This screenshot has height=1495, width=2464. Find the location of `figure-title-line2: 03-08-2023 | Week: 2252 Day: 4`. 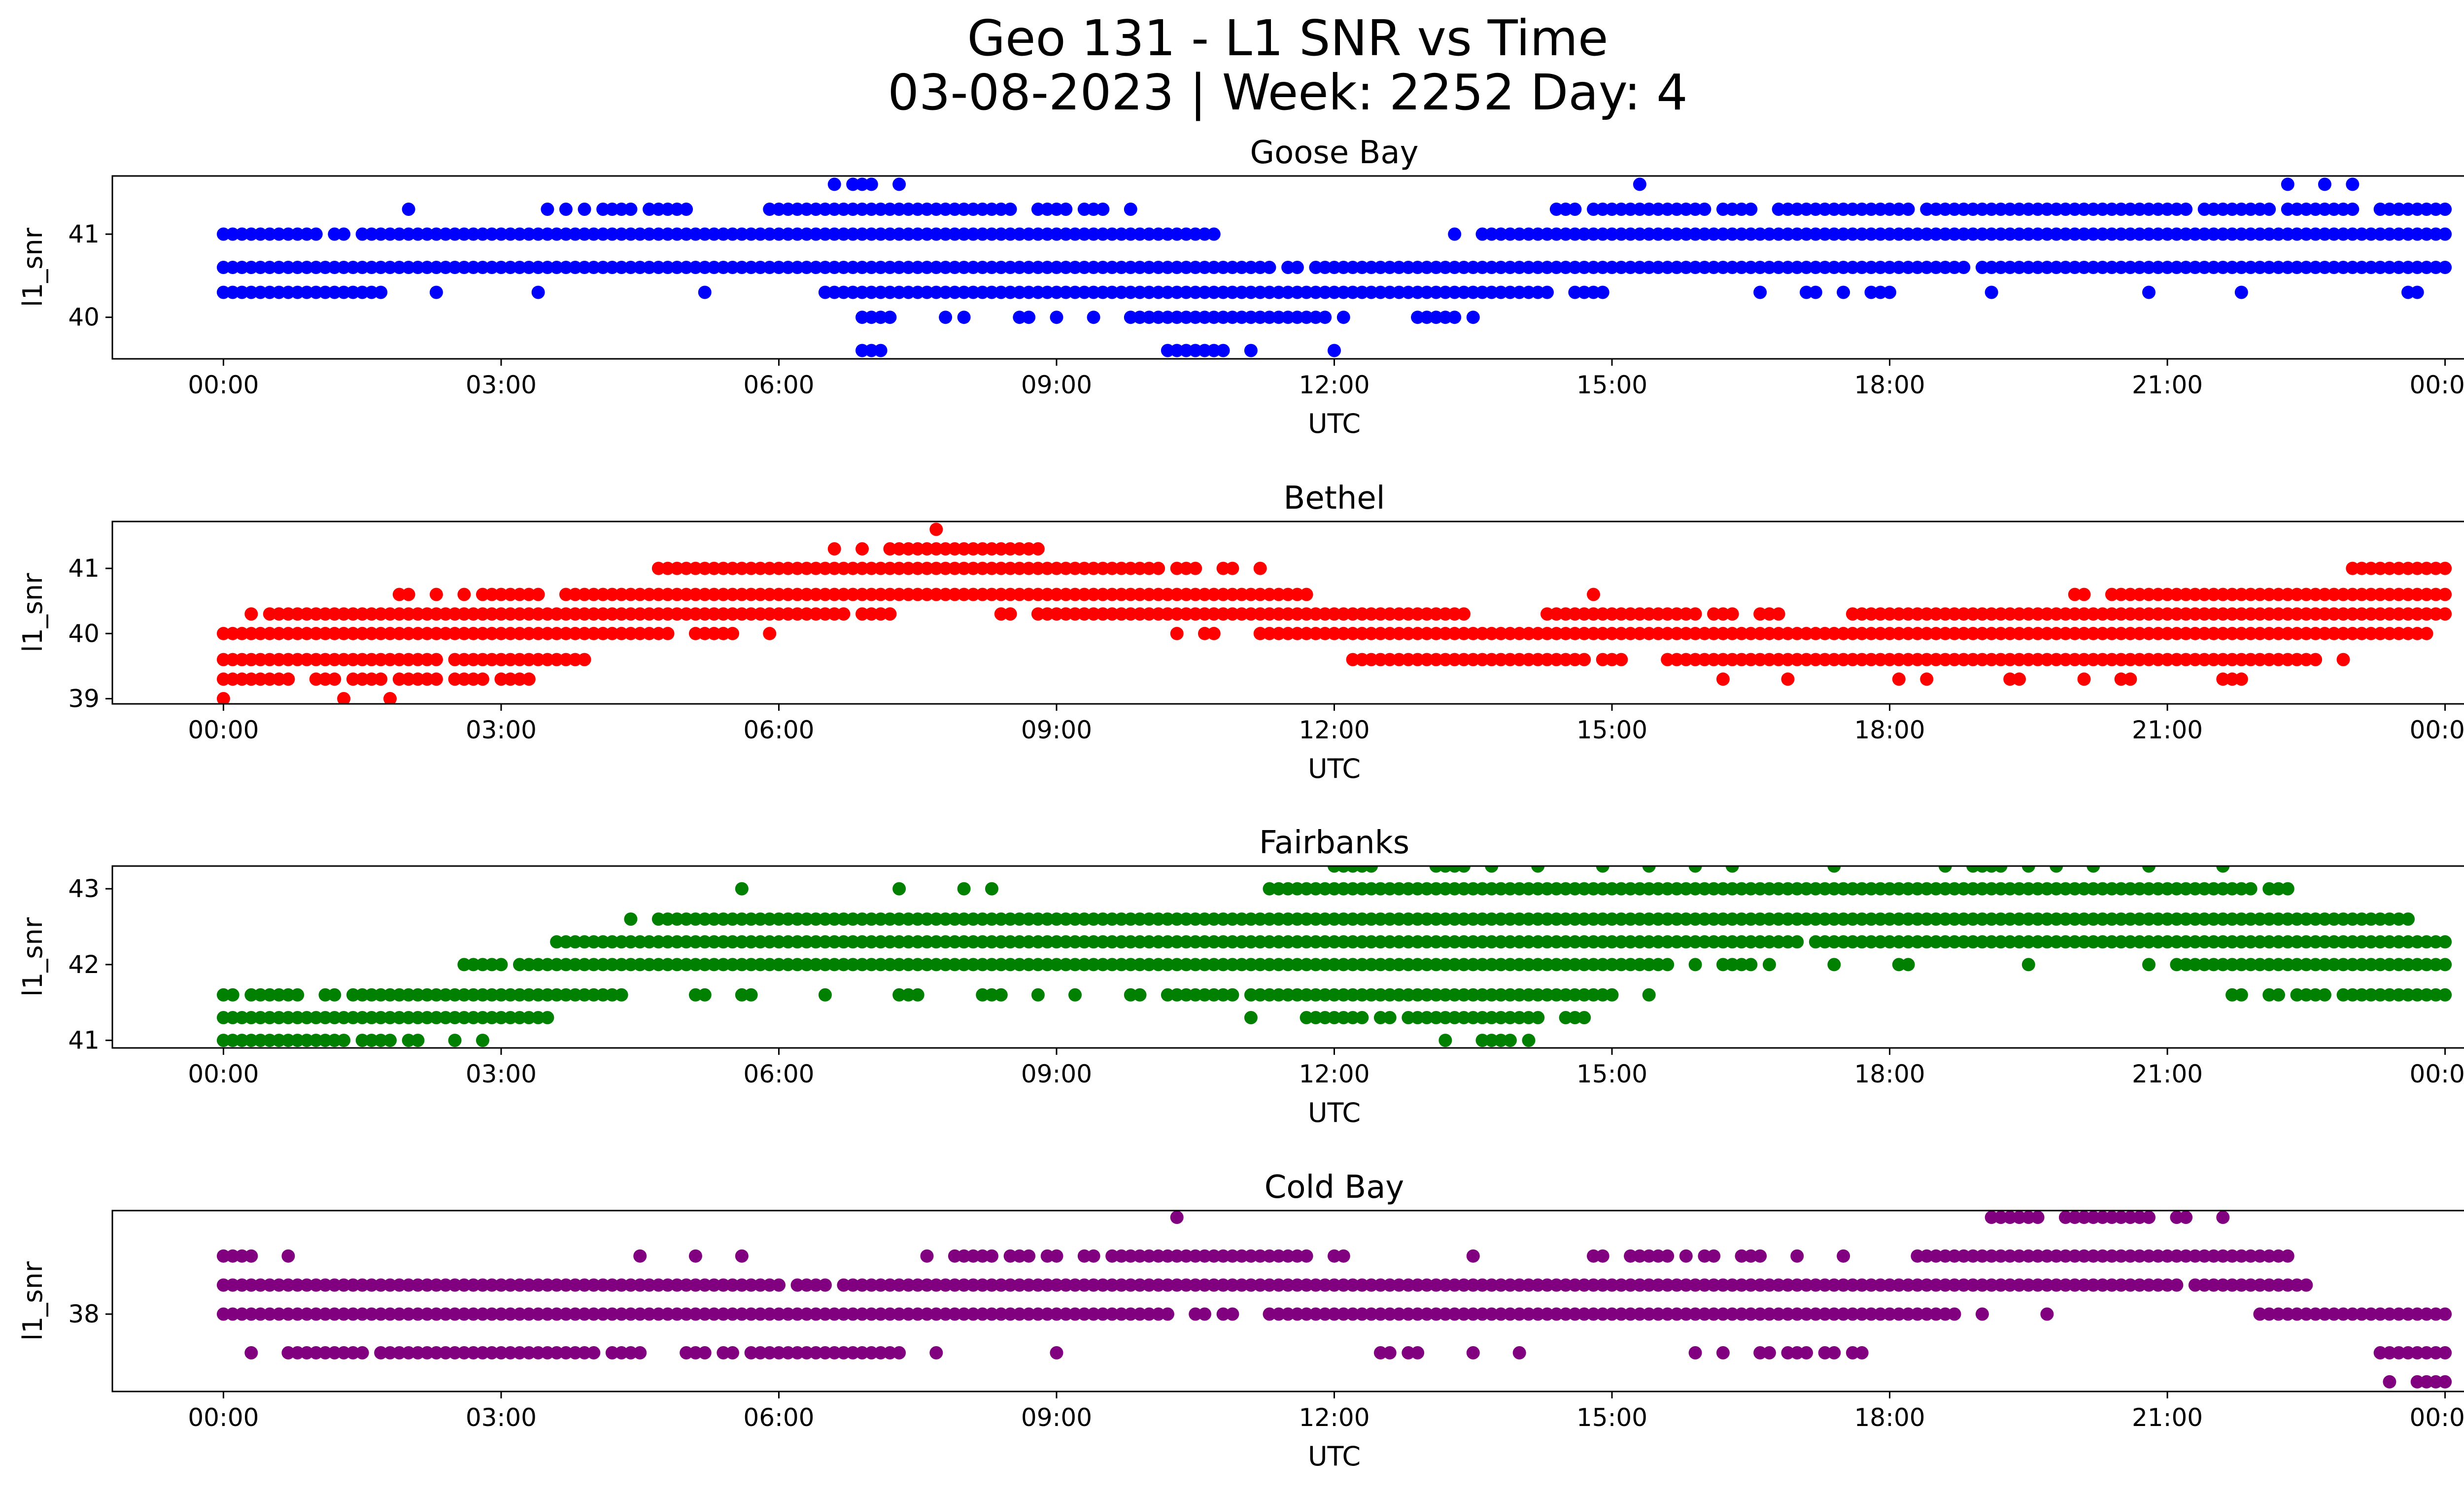

figure-title-line2: 03-08-2023 | Week: 2252 Day: 4 is located at coordinates (1287, 92).